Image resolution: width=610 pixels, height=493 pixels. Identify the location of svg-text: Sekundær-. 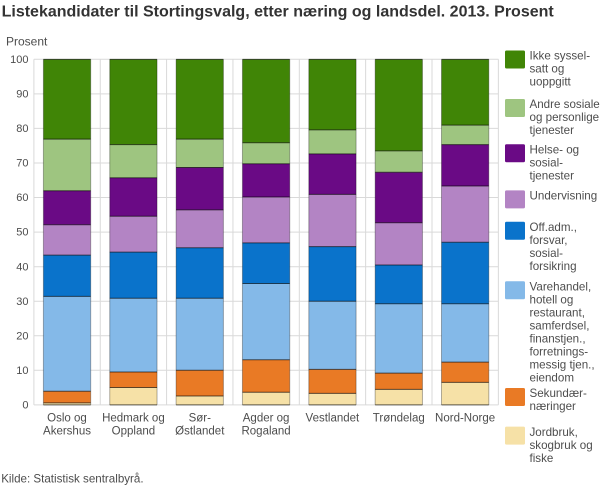
(558, 393).